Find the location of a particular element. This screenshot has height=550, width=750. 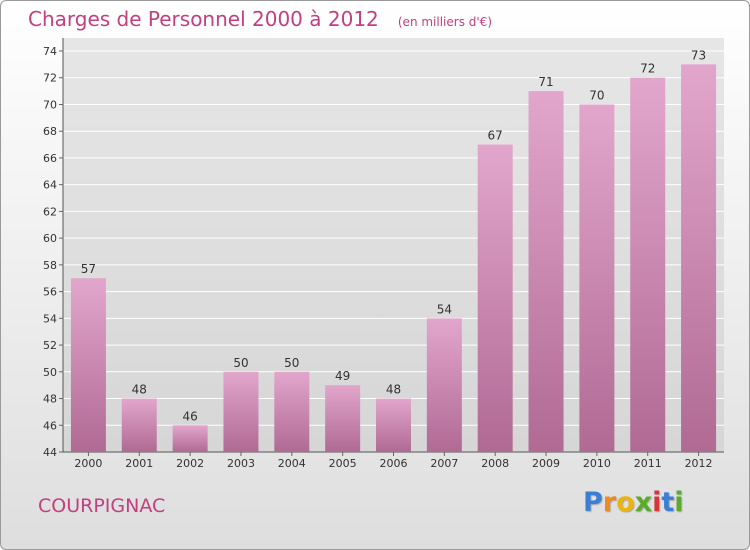

x-tick-label: 2004 is located at coordinates (292, 463).